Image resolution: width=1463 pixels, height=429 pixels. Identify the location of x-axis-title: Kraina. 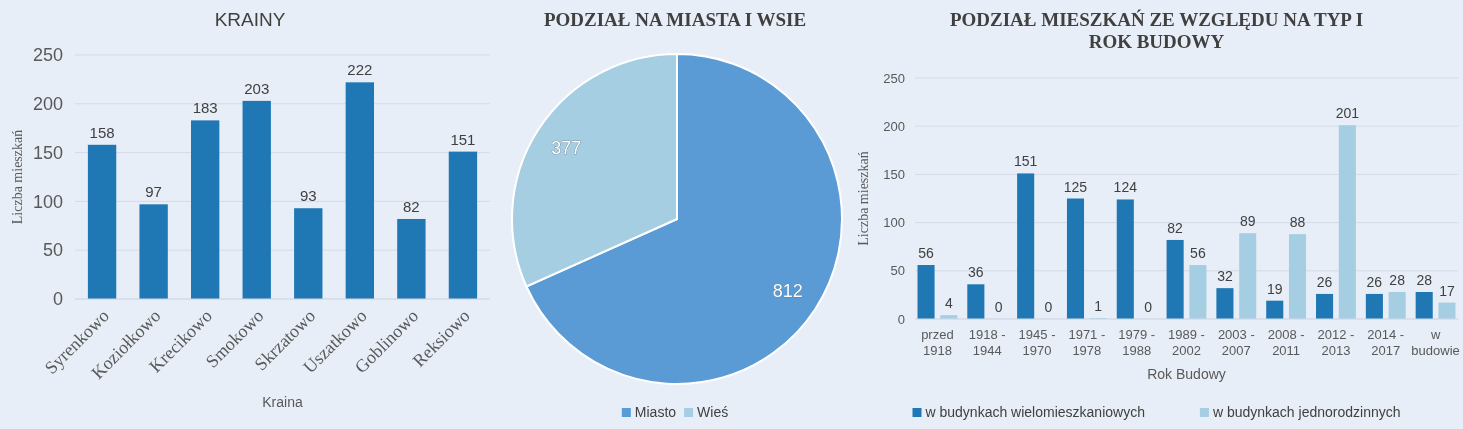
(282, 402).